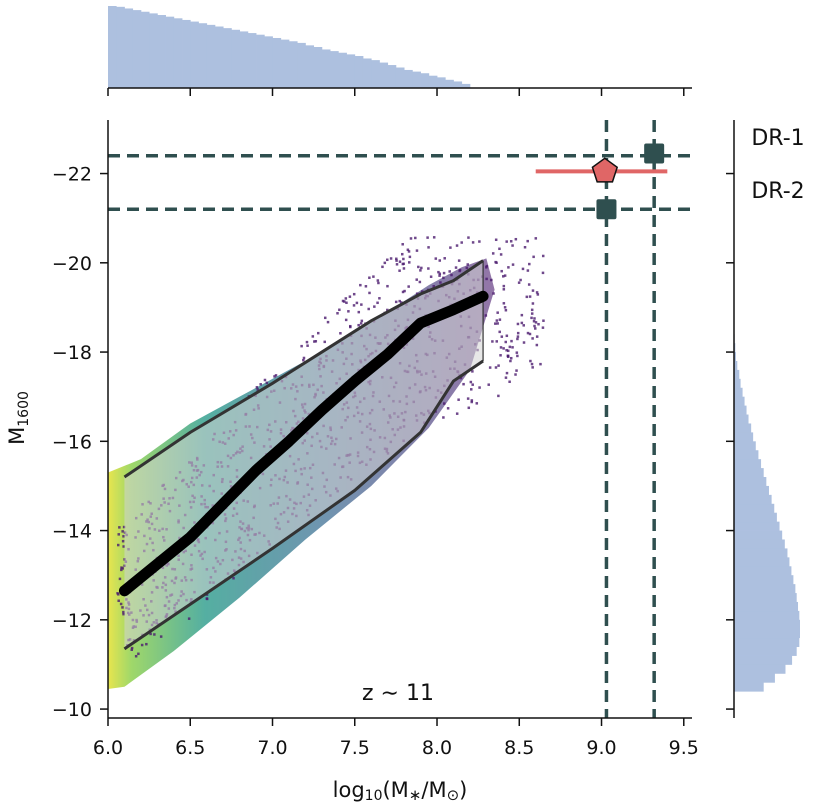  Describe the element at coordinates (601, 748) in the screenshot. I see `x-tick-label: 9.0` at that location.